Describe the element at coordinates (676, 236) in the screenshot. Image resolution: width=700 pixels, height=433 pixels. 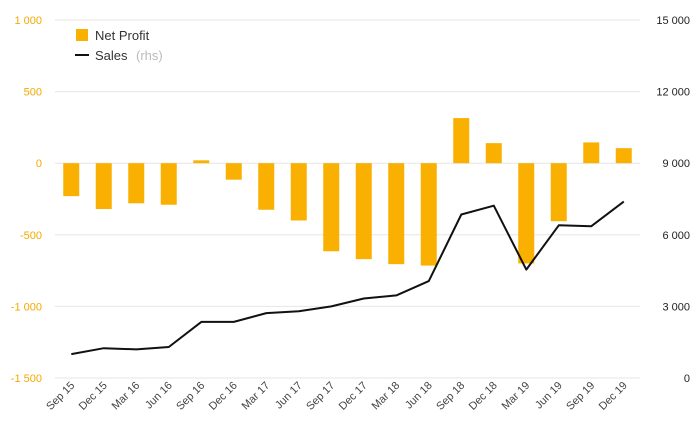
I see `right-tick-label: 6 000` at that location.